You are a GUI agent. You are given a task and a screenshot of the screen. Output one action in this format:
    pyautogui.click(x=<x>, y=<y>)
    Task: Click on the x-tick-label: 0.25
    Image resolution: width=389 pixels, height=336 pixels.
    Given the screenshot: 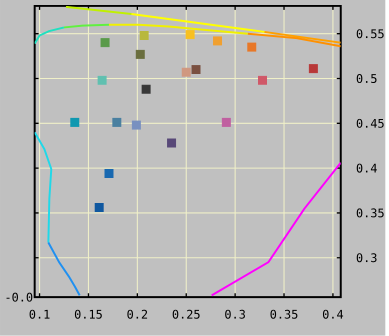 What is the action you would take?
    pyautogui.click(x=186, y=314)
    